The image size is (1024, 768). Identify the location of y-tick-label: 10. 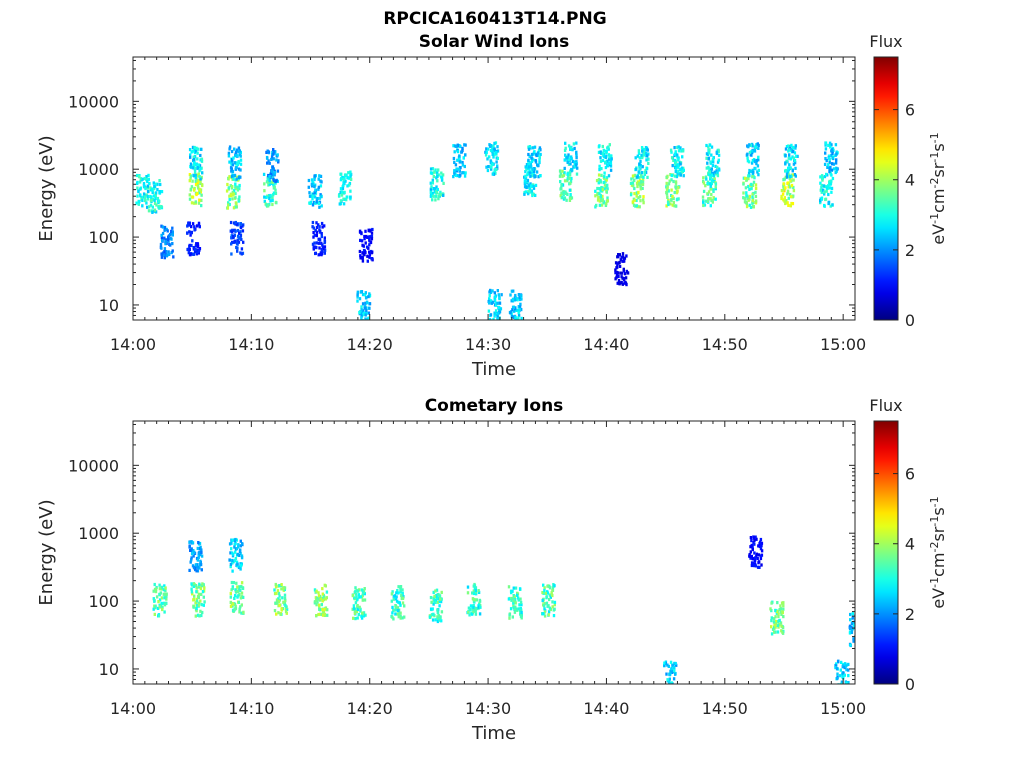
(109, 305).